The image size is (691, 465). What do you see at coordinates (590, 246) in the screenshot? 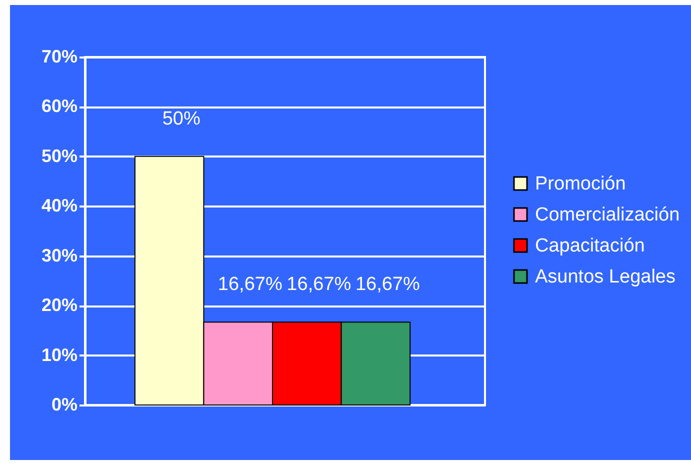
I see `legend-label: Capacitación` at bounding box center [590, 246].